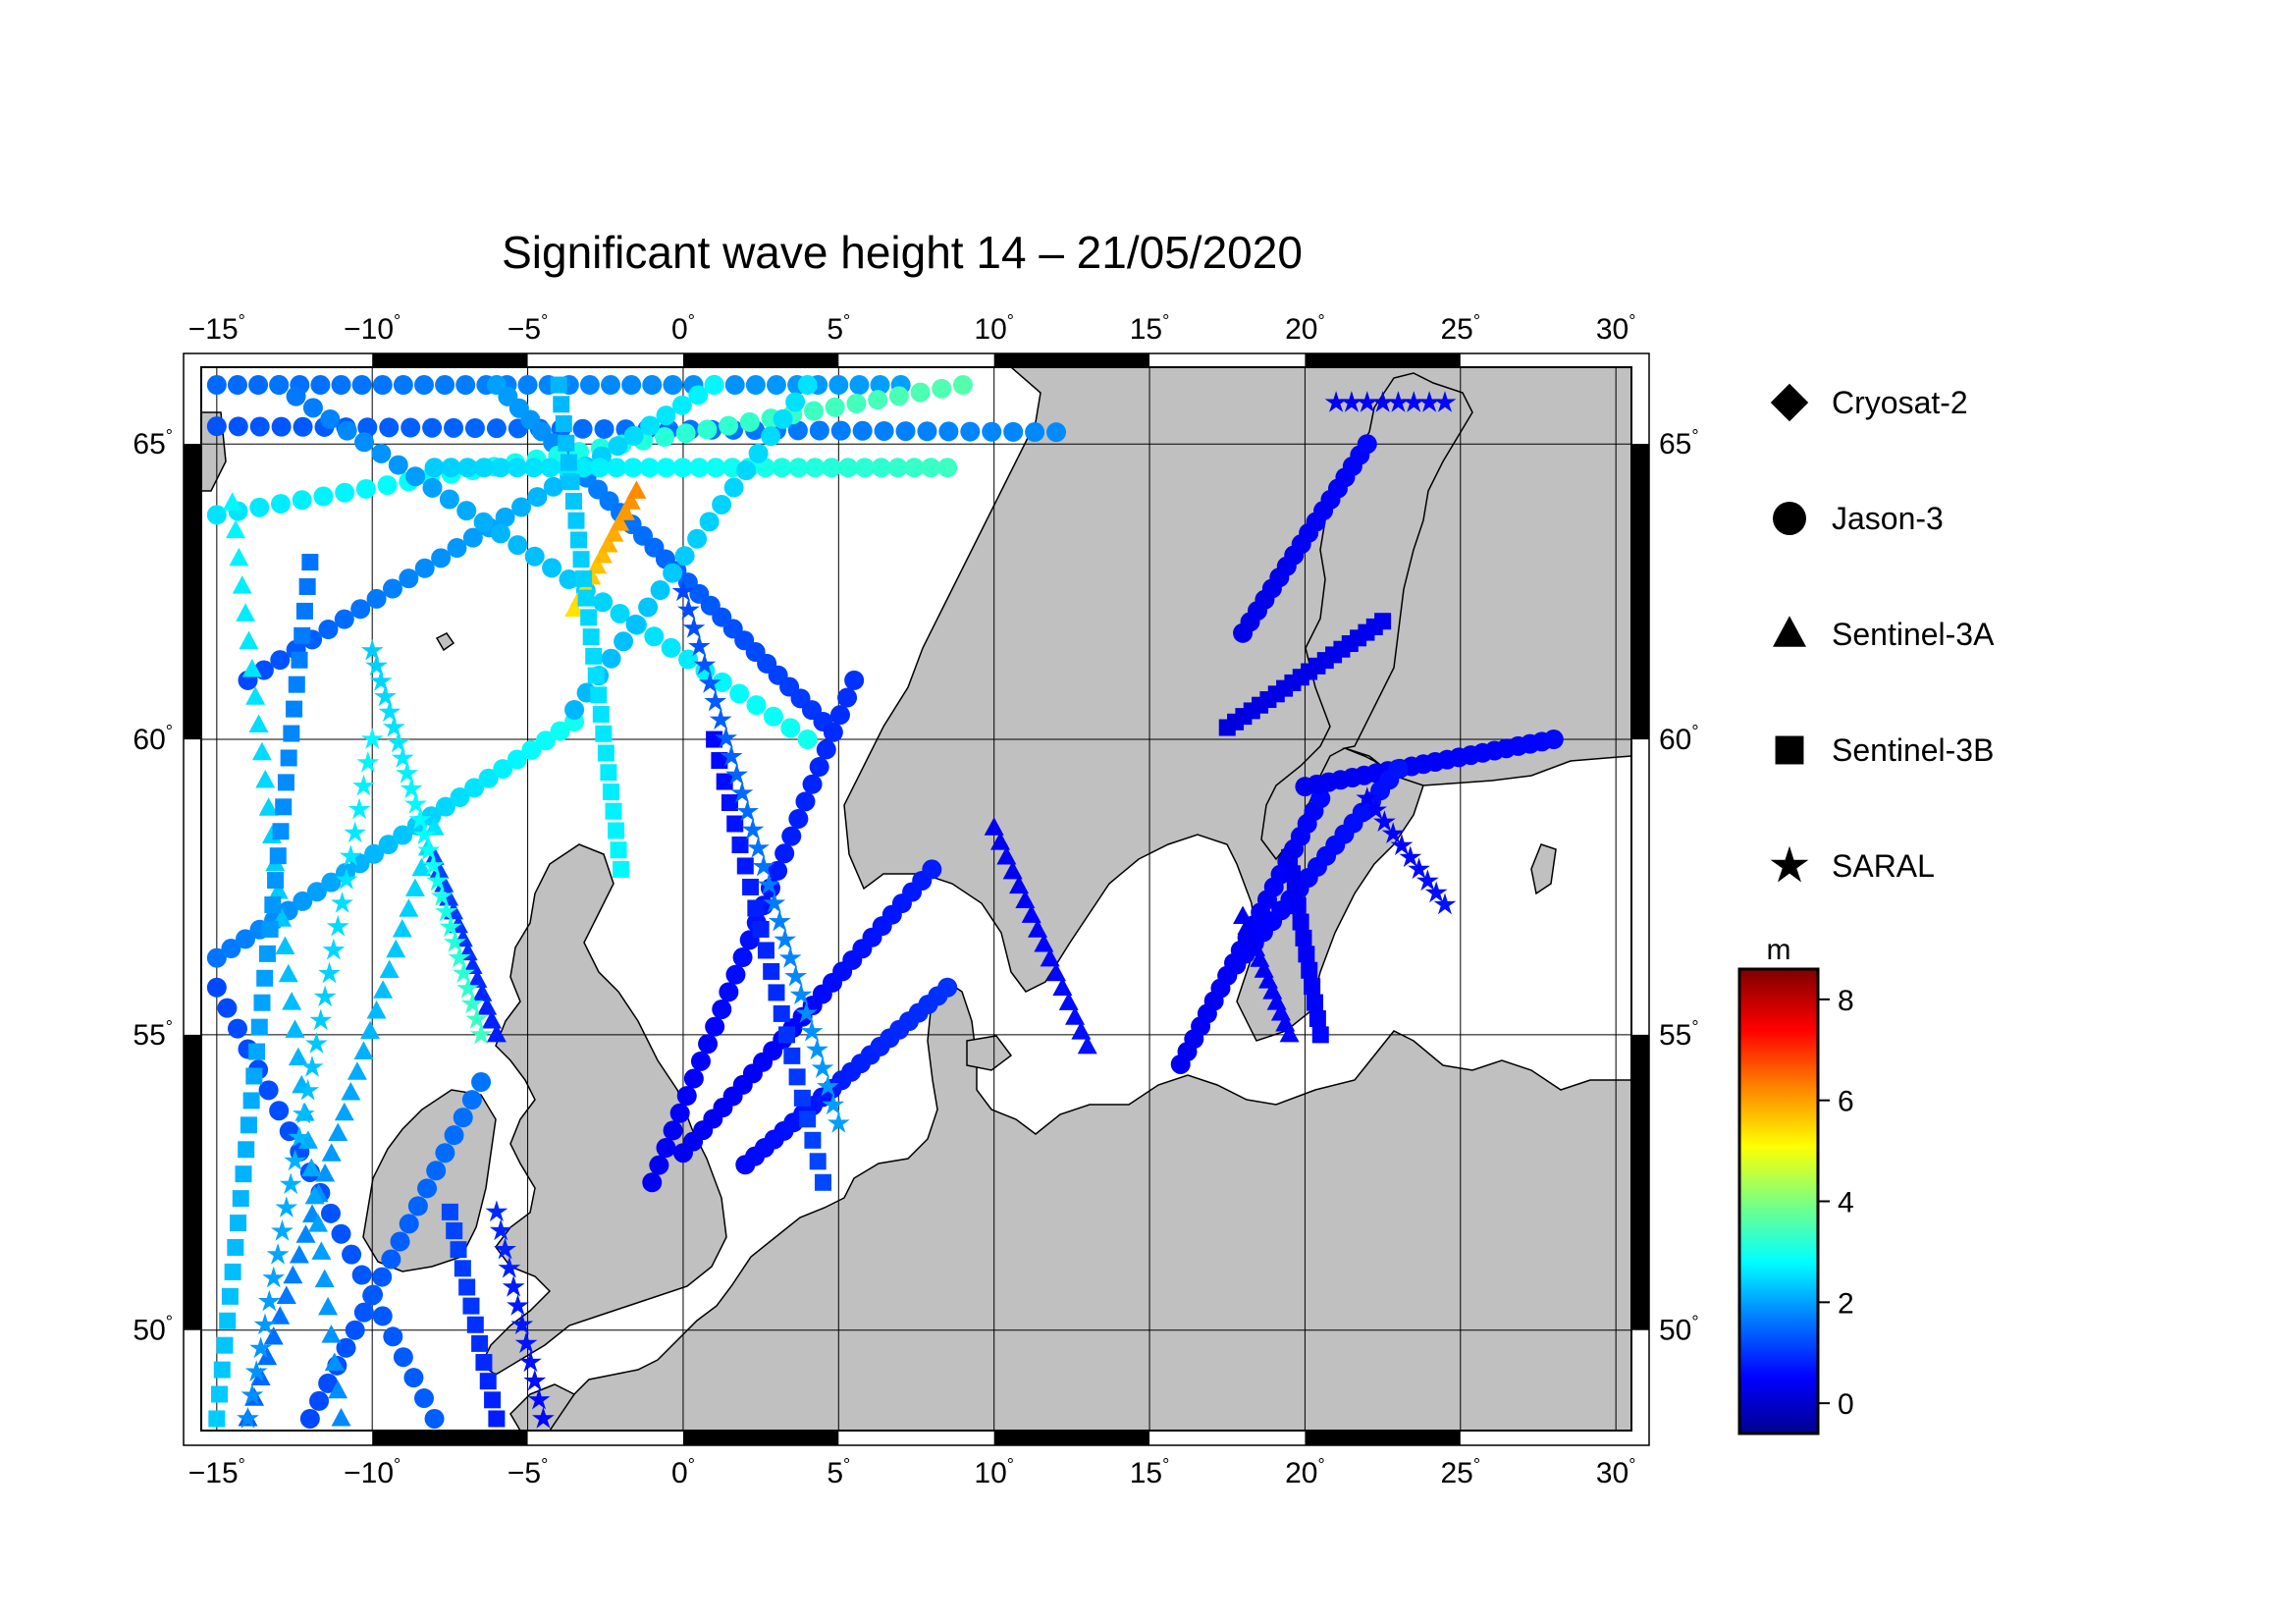 The width and height of the screenshot is (2296, 1623). Describe the element at coordinates (990, 1053) in the screenshot. I see `denmark-islands` at that location.